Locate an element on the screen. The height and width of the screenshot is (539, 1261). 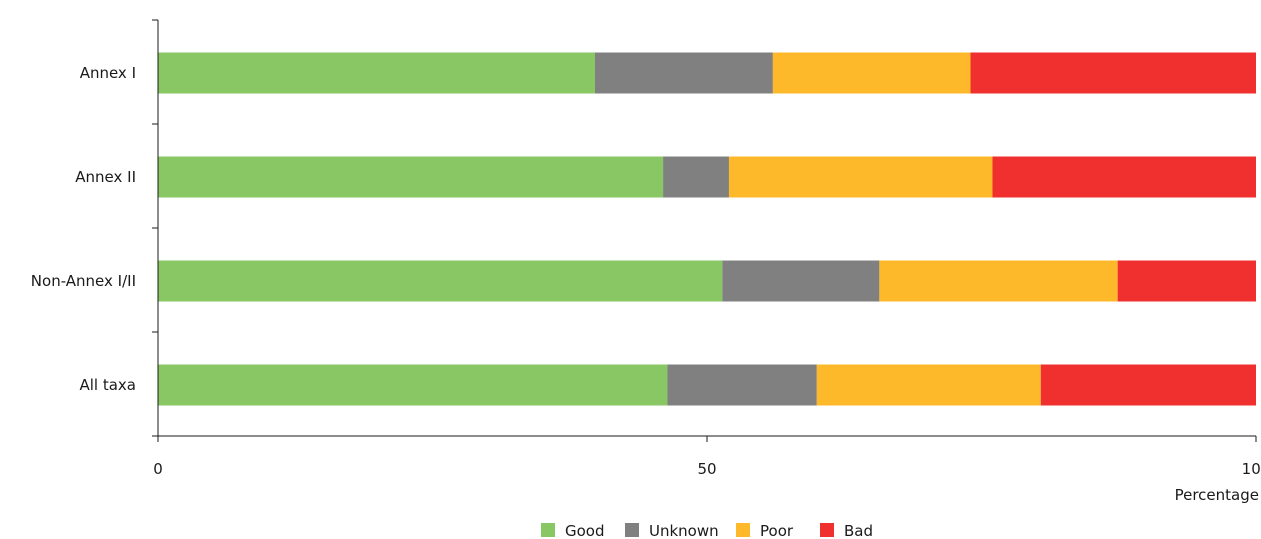
category-label: Annex II is located at coordinates (105, 177).